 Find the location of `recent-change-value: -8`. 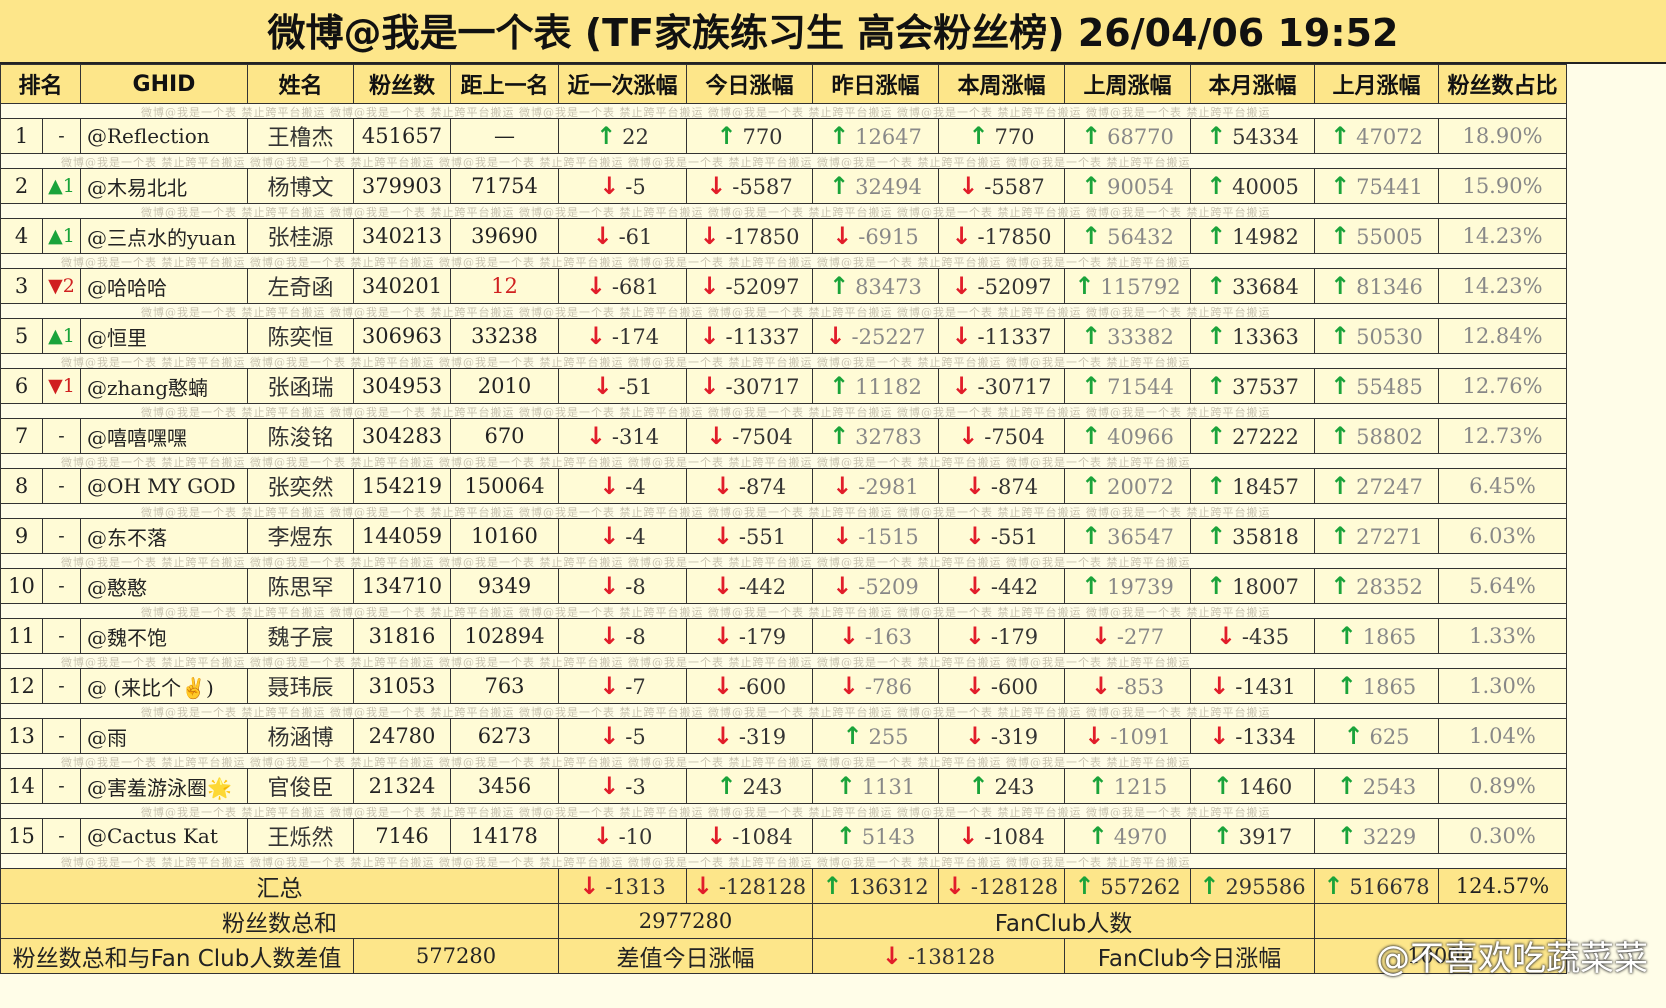

recent-change-value: -8 is located at coordinates (635, 637).